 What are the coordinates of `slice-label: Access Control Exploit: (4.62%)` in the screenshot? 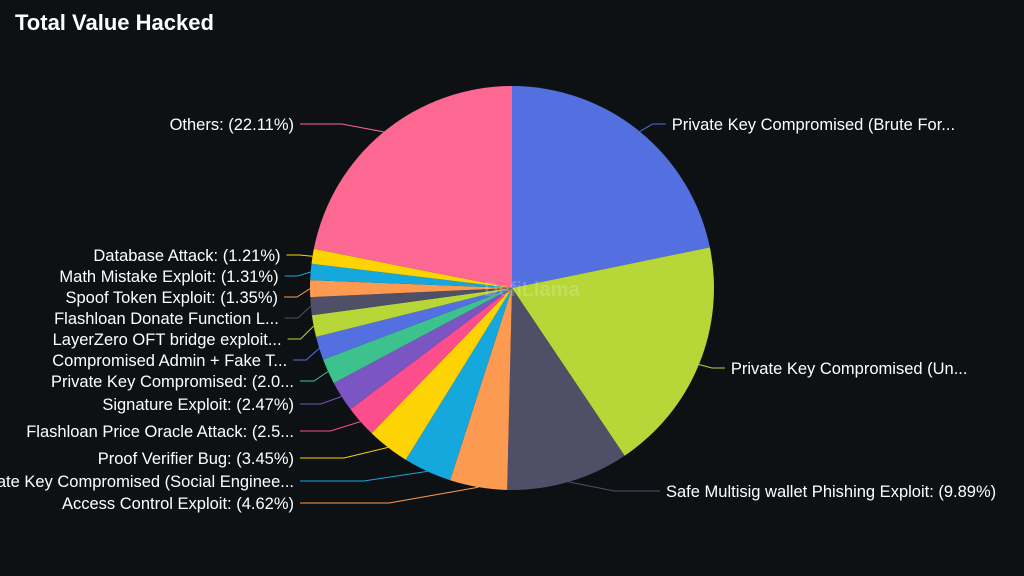 It's located at (178, 504).